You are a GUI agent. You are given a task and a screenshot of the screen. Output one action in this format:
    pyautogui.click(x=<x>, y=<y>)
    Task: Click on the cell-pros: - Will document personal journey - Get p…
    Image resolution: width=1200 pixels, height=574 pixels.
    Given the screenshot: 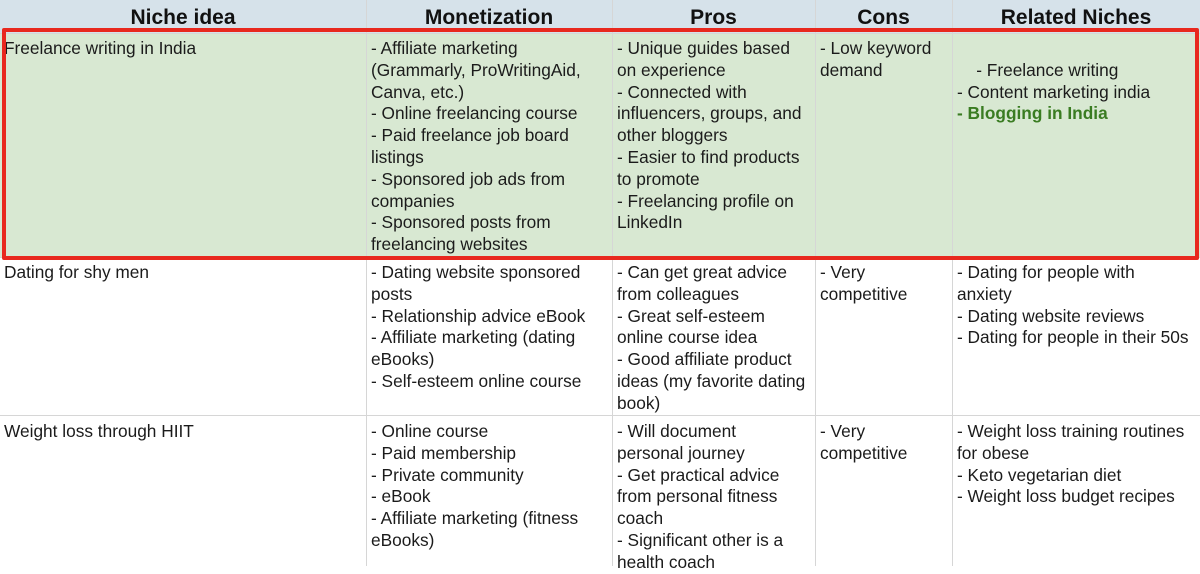 What is the action you would take?
    pyautogui.click(x=700, y=496)
    